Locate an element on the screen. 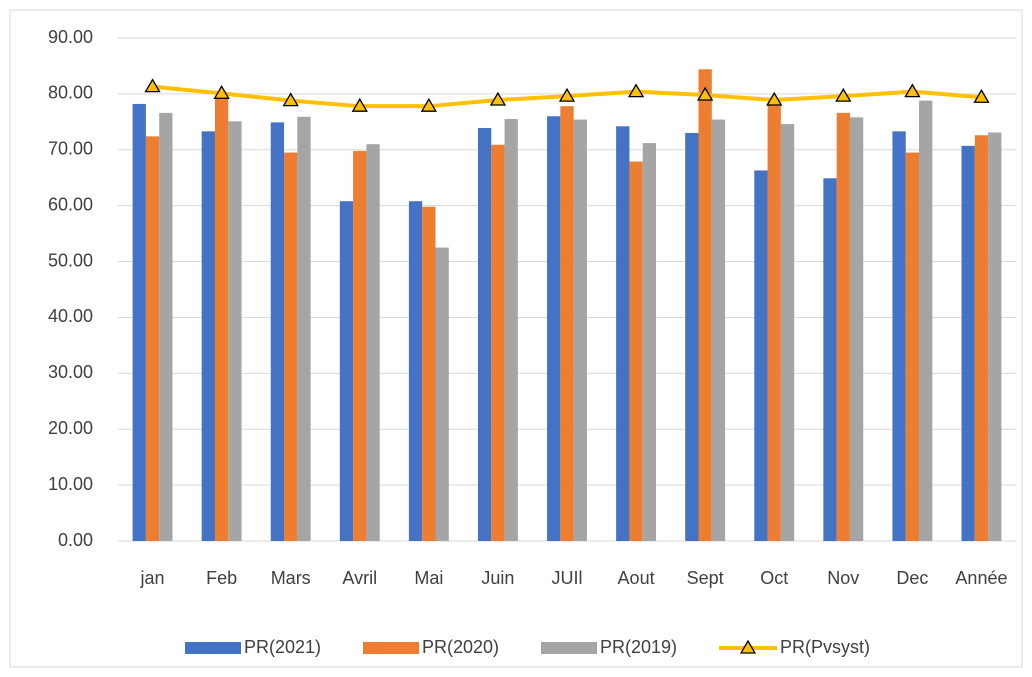 This screenshot has width=1032, height=677. y-tick-label: 20.00 is located at coordinates (70, 428).